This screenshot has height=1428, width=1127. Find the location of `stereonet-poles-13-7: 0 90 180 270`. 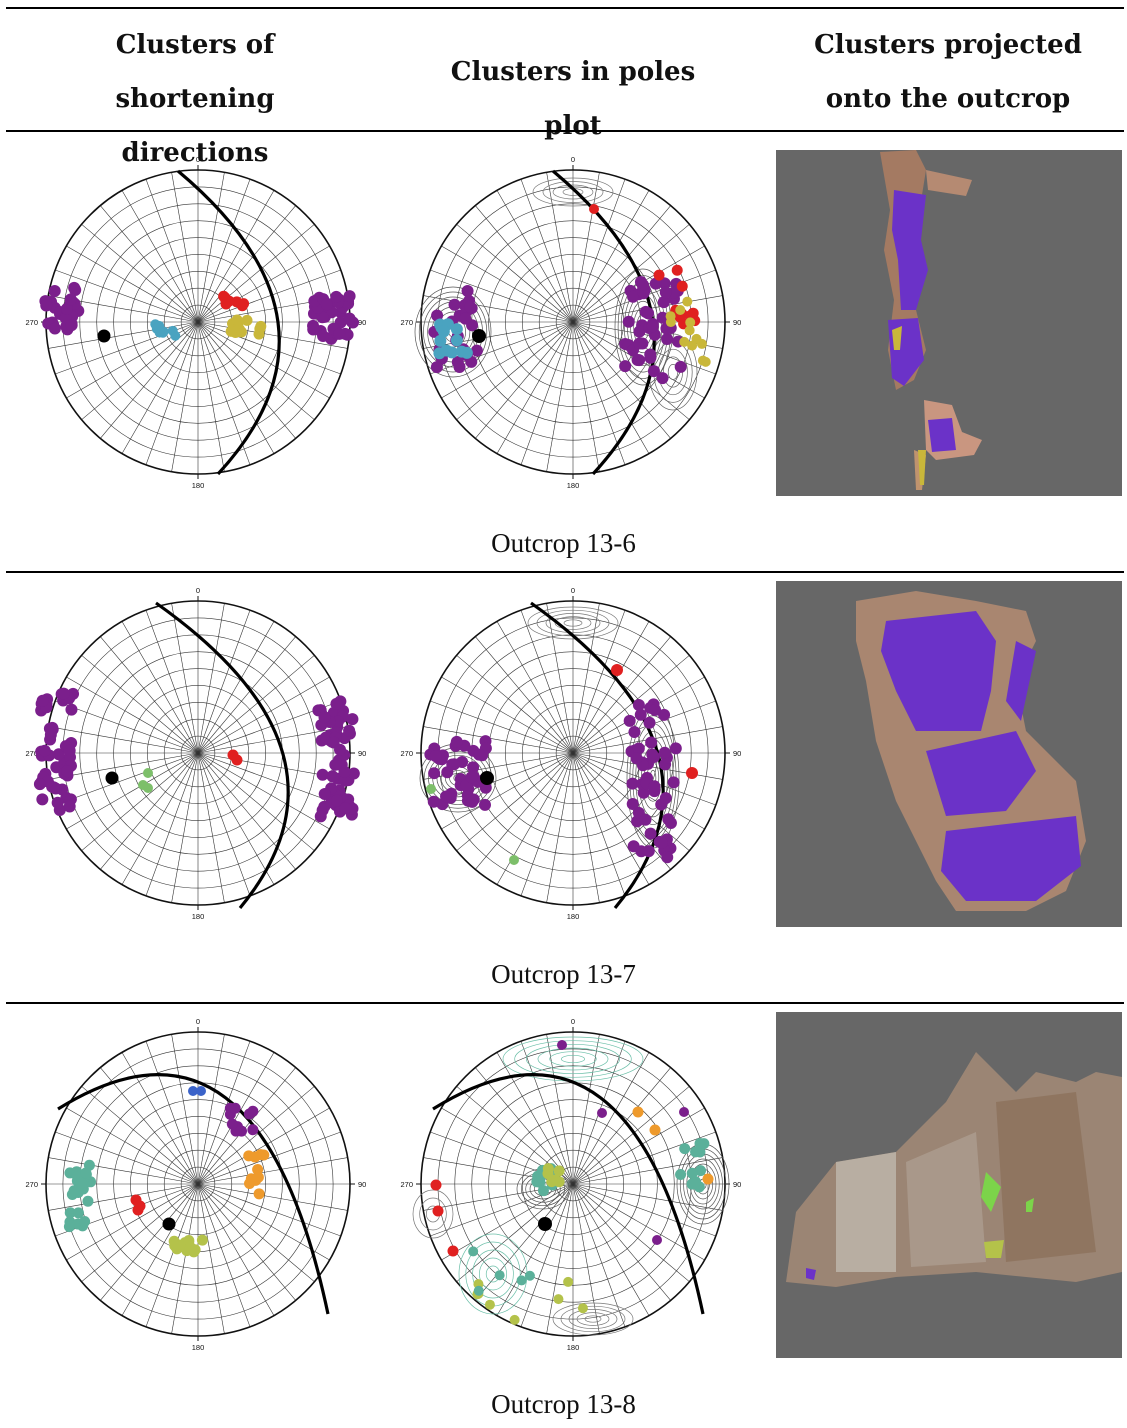

stereonet-poles-13-7: 0 90 180 270 is located at coordinates (570, 753).